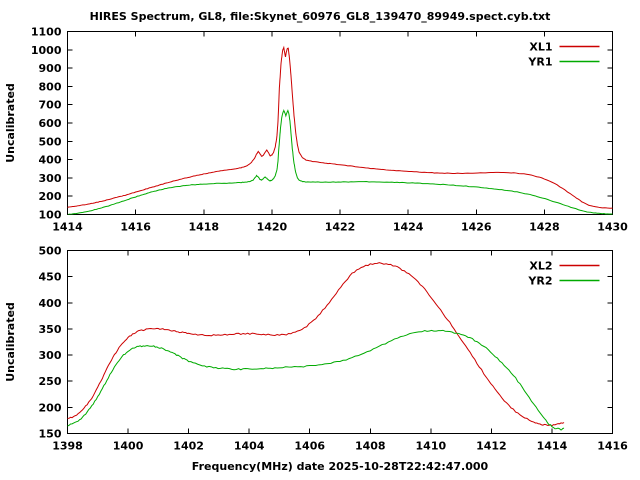  What do you see at coordinates (50, 123) in the screenshot?
I see `y-tick-label: 600` at bounding box center [50, 123].